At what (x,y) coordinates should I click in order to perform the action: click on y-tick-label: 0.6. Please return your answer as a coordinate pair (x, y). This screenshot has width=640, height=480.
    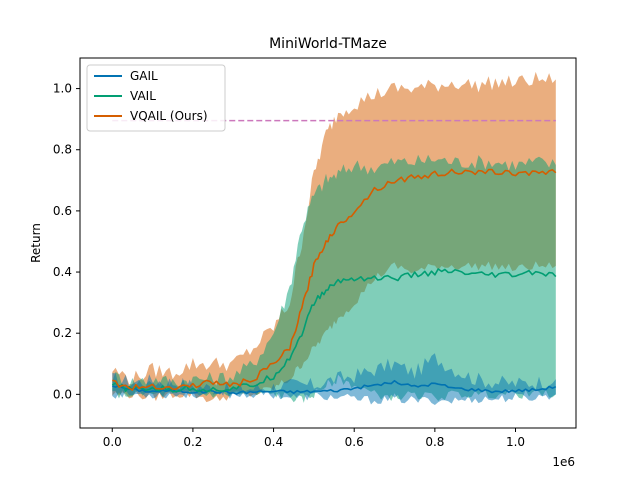
    Looking at the image, I should click on (62, 211).